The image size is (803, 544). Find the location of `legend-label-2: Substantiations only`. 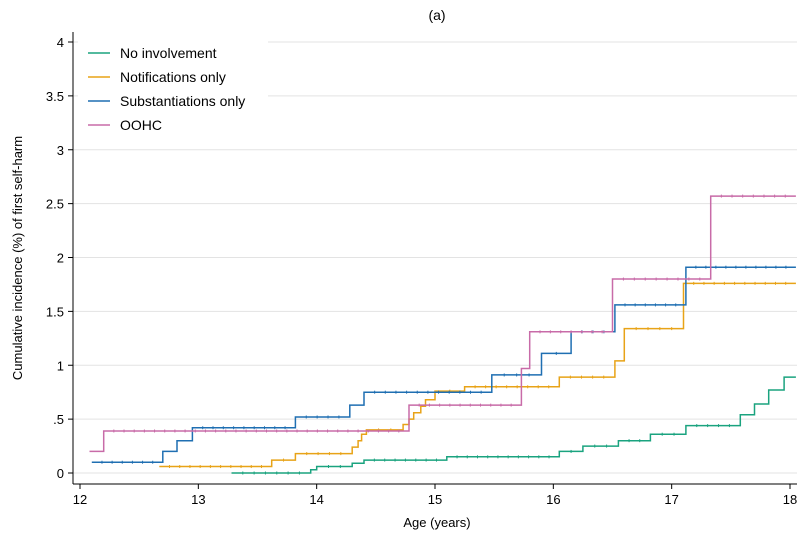

legend-label-2: Substantiations only is located at coordinates (182, 101).